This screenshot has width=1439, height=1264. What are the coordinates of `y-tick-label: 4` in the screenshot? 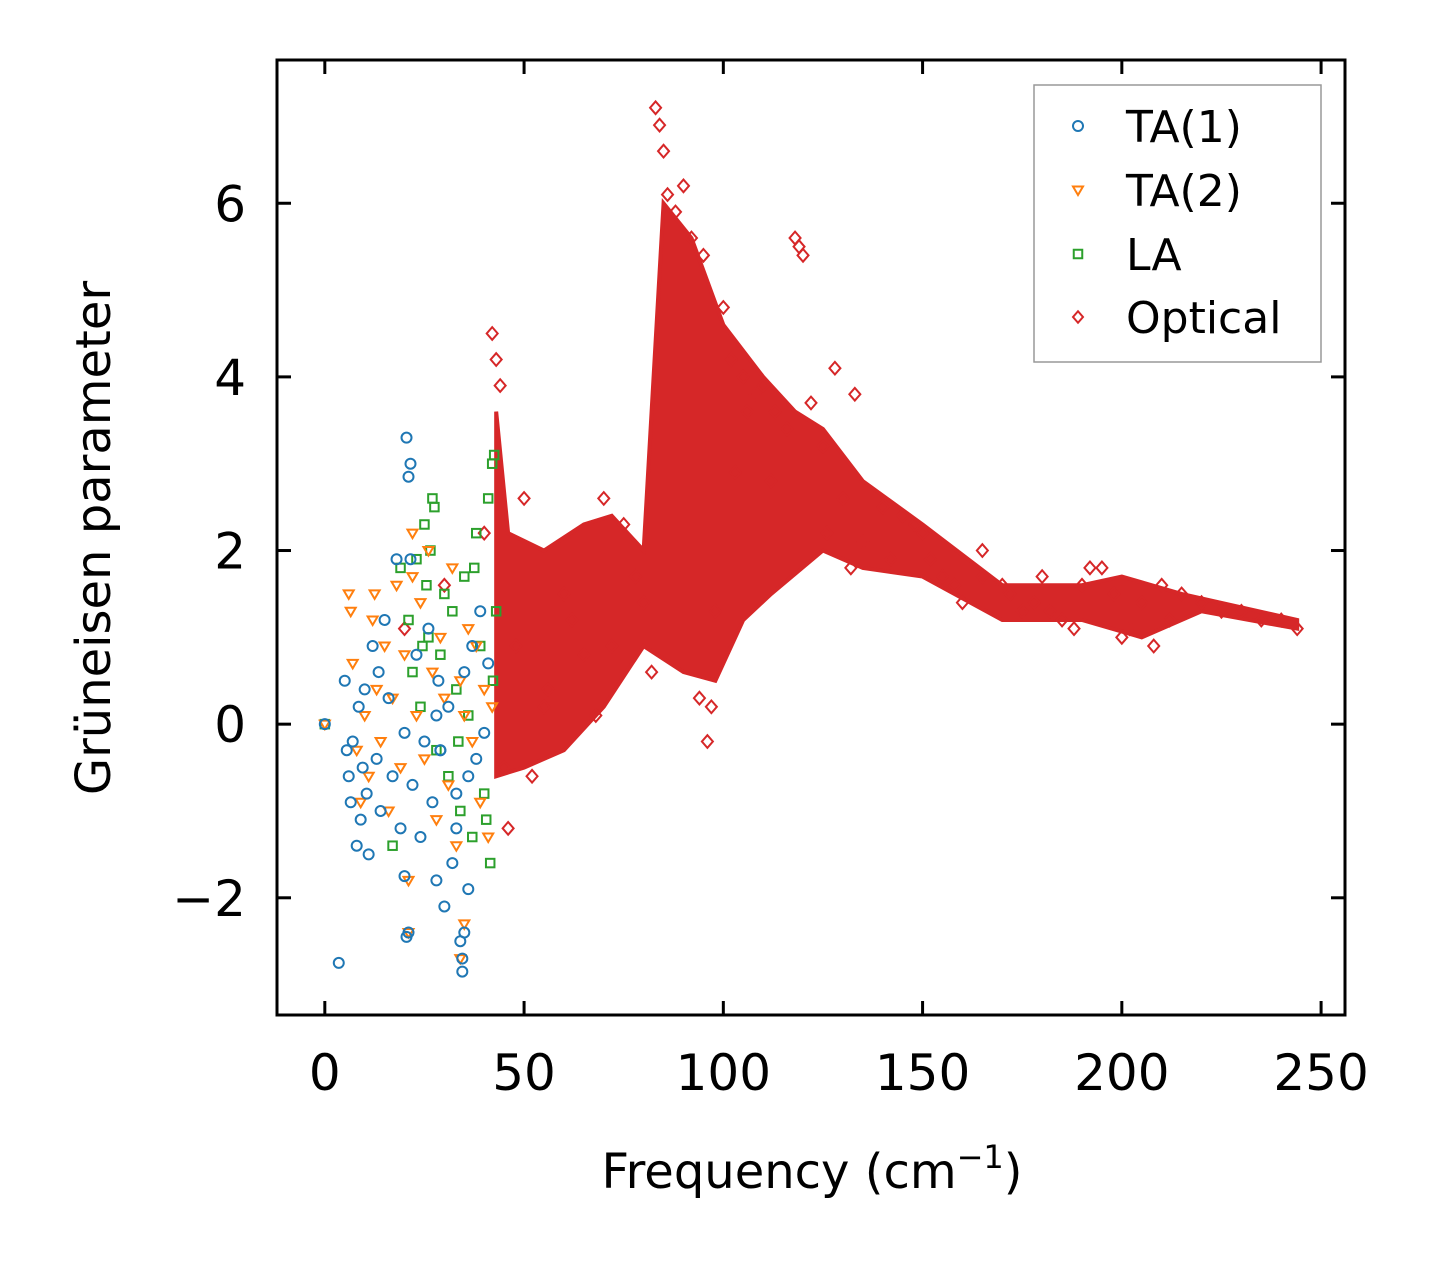 It's located at (230, 378).